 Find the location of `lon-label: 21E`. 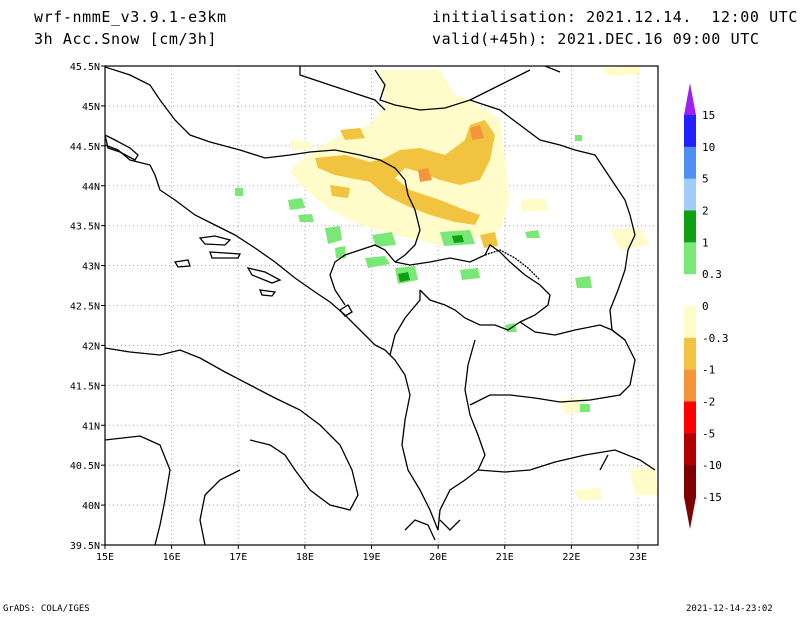

lon-label: 21E is located at coordinates (505, 557).